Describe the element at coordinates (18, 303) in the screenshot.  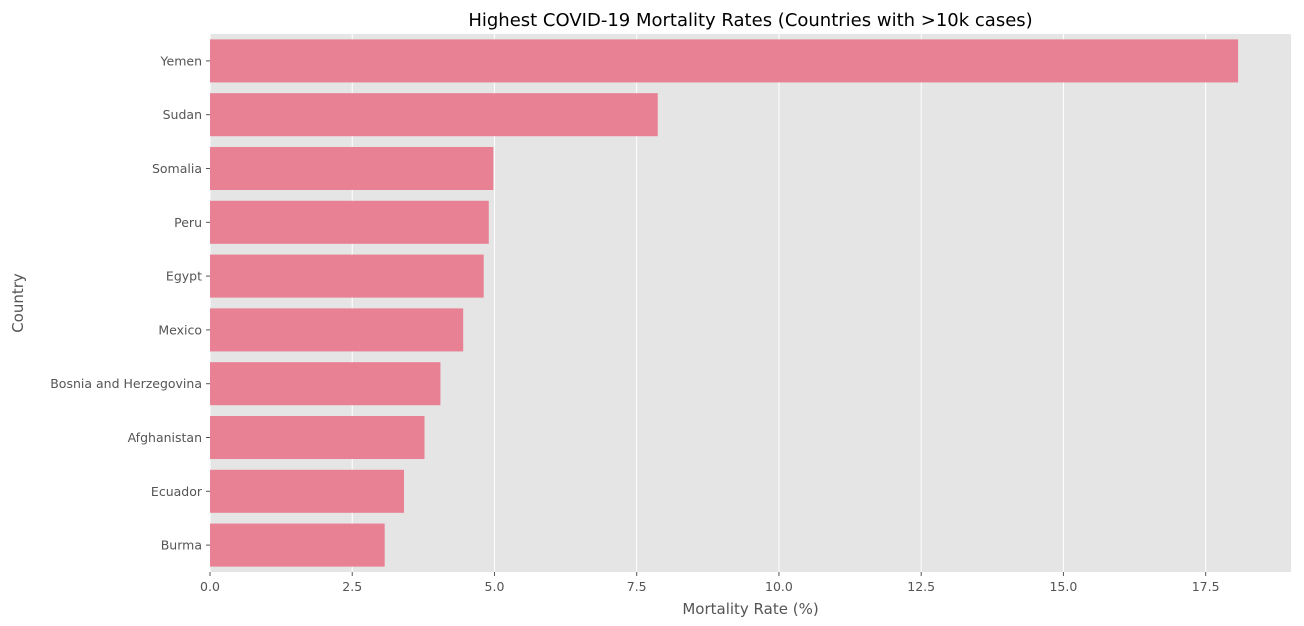
I see `y-axis-label: Country` at that location.